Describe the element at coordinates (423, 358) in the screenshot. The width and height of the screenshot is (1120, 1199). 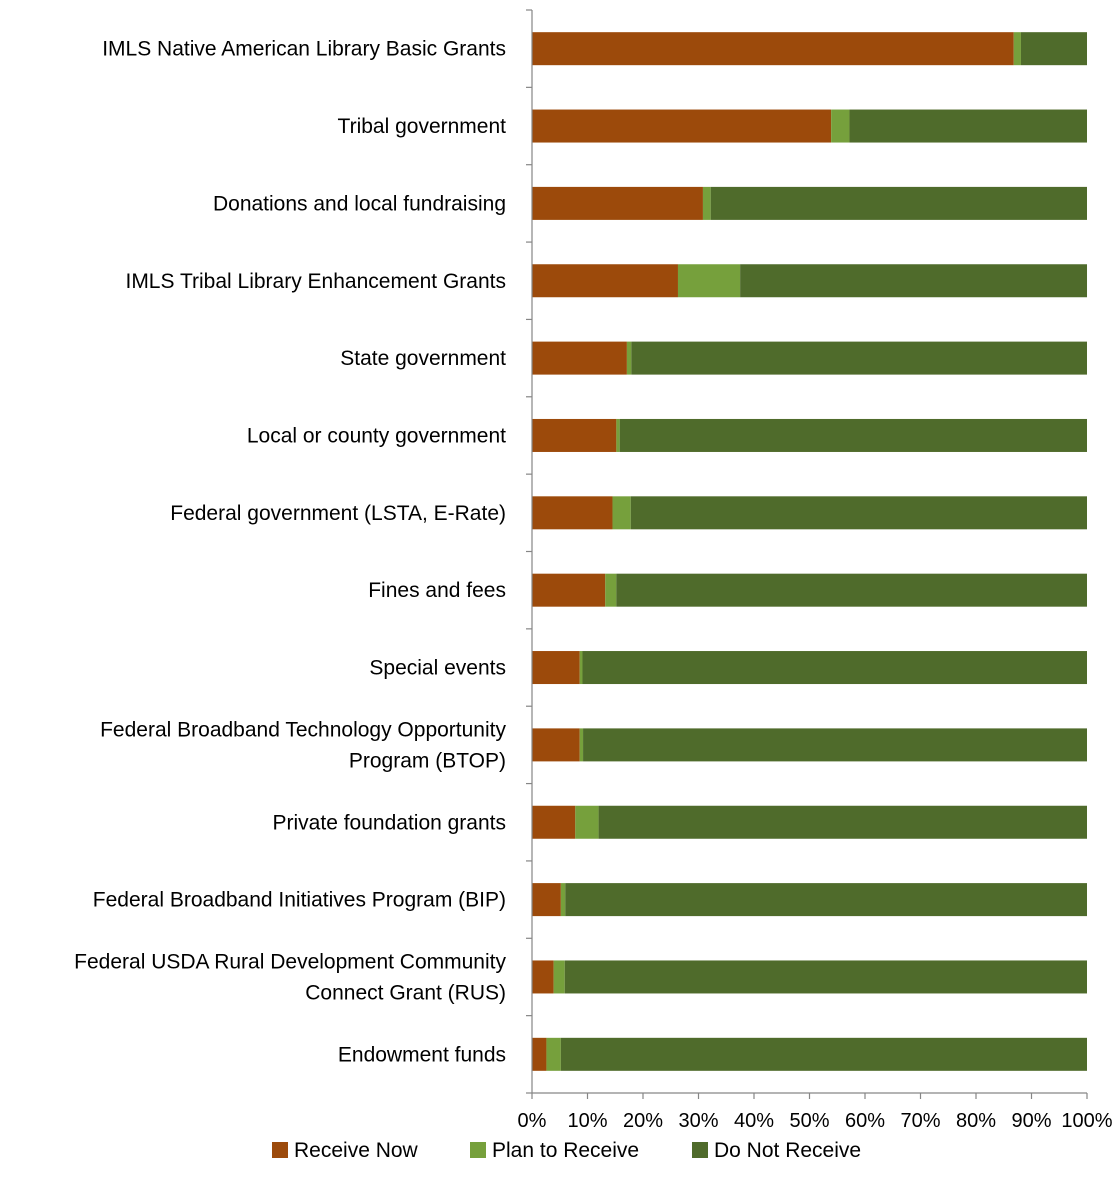
I see `category-label: State government` at that location.